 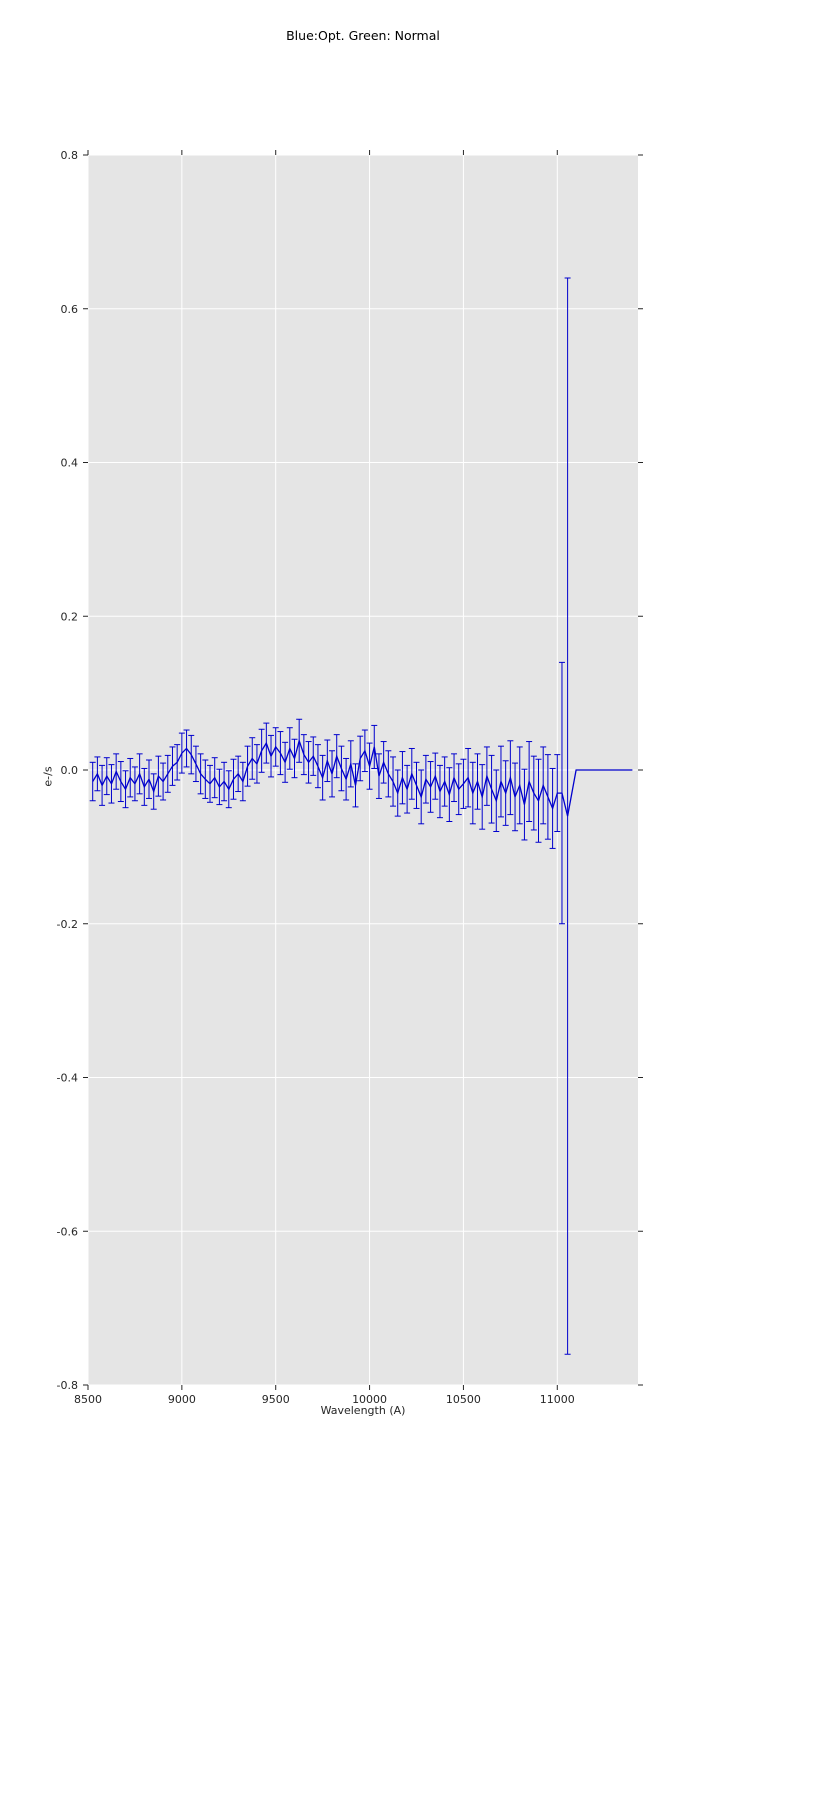 I want to click on x-tick-label: 10000, so click(x=369, y=1399).